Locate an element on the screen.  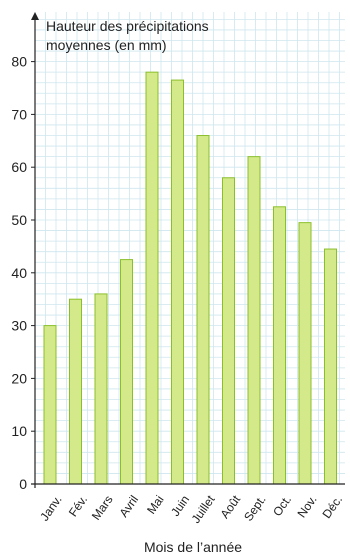
x-tick-label: Juin is located at coordinates (180, 506).